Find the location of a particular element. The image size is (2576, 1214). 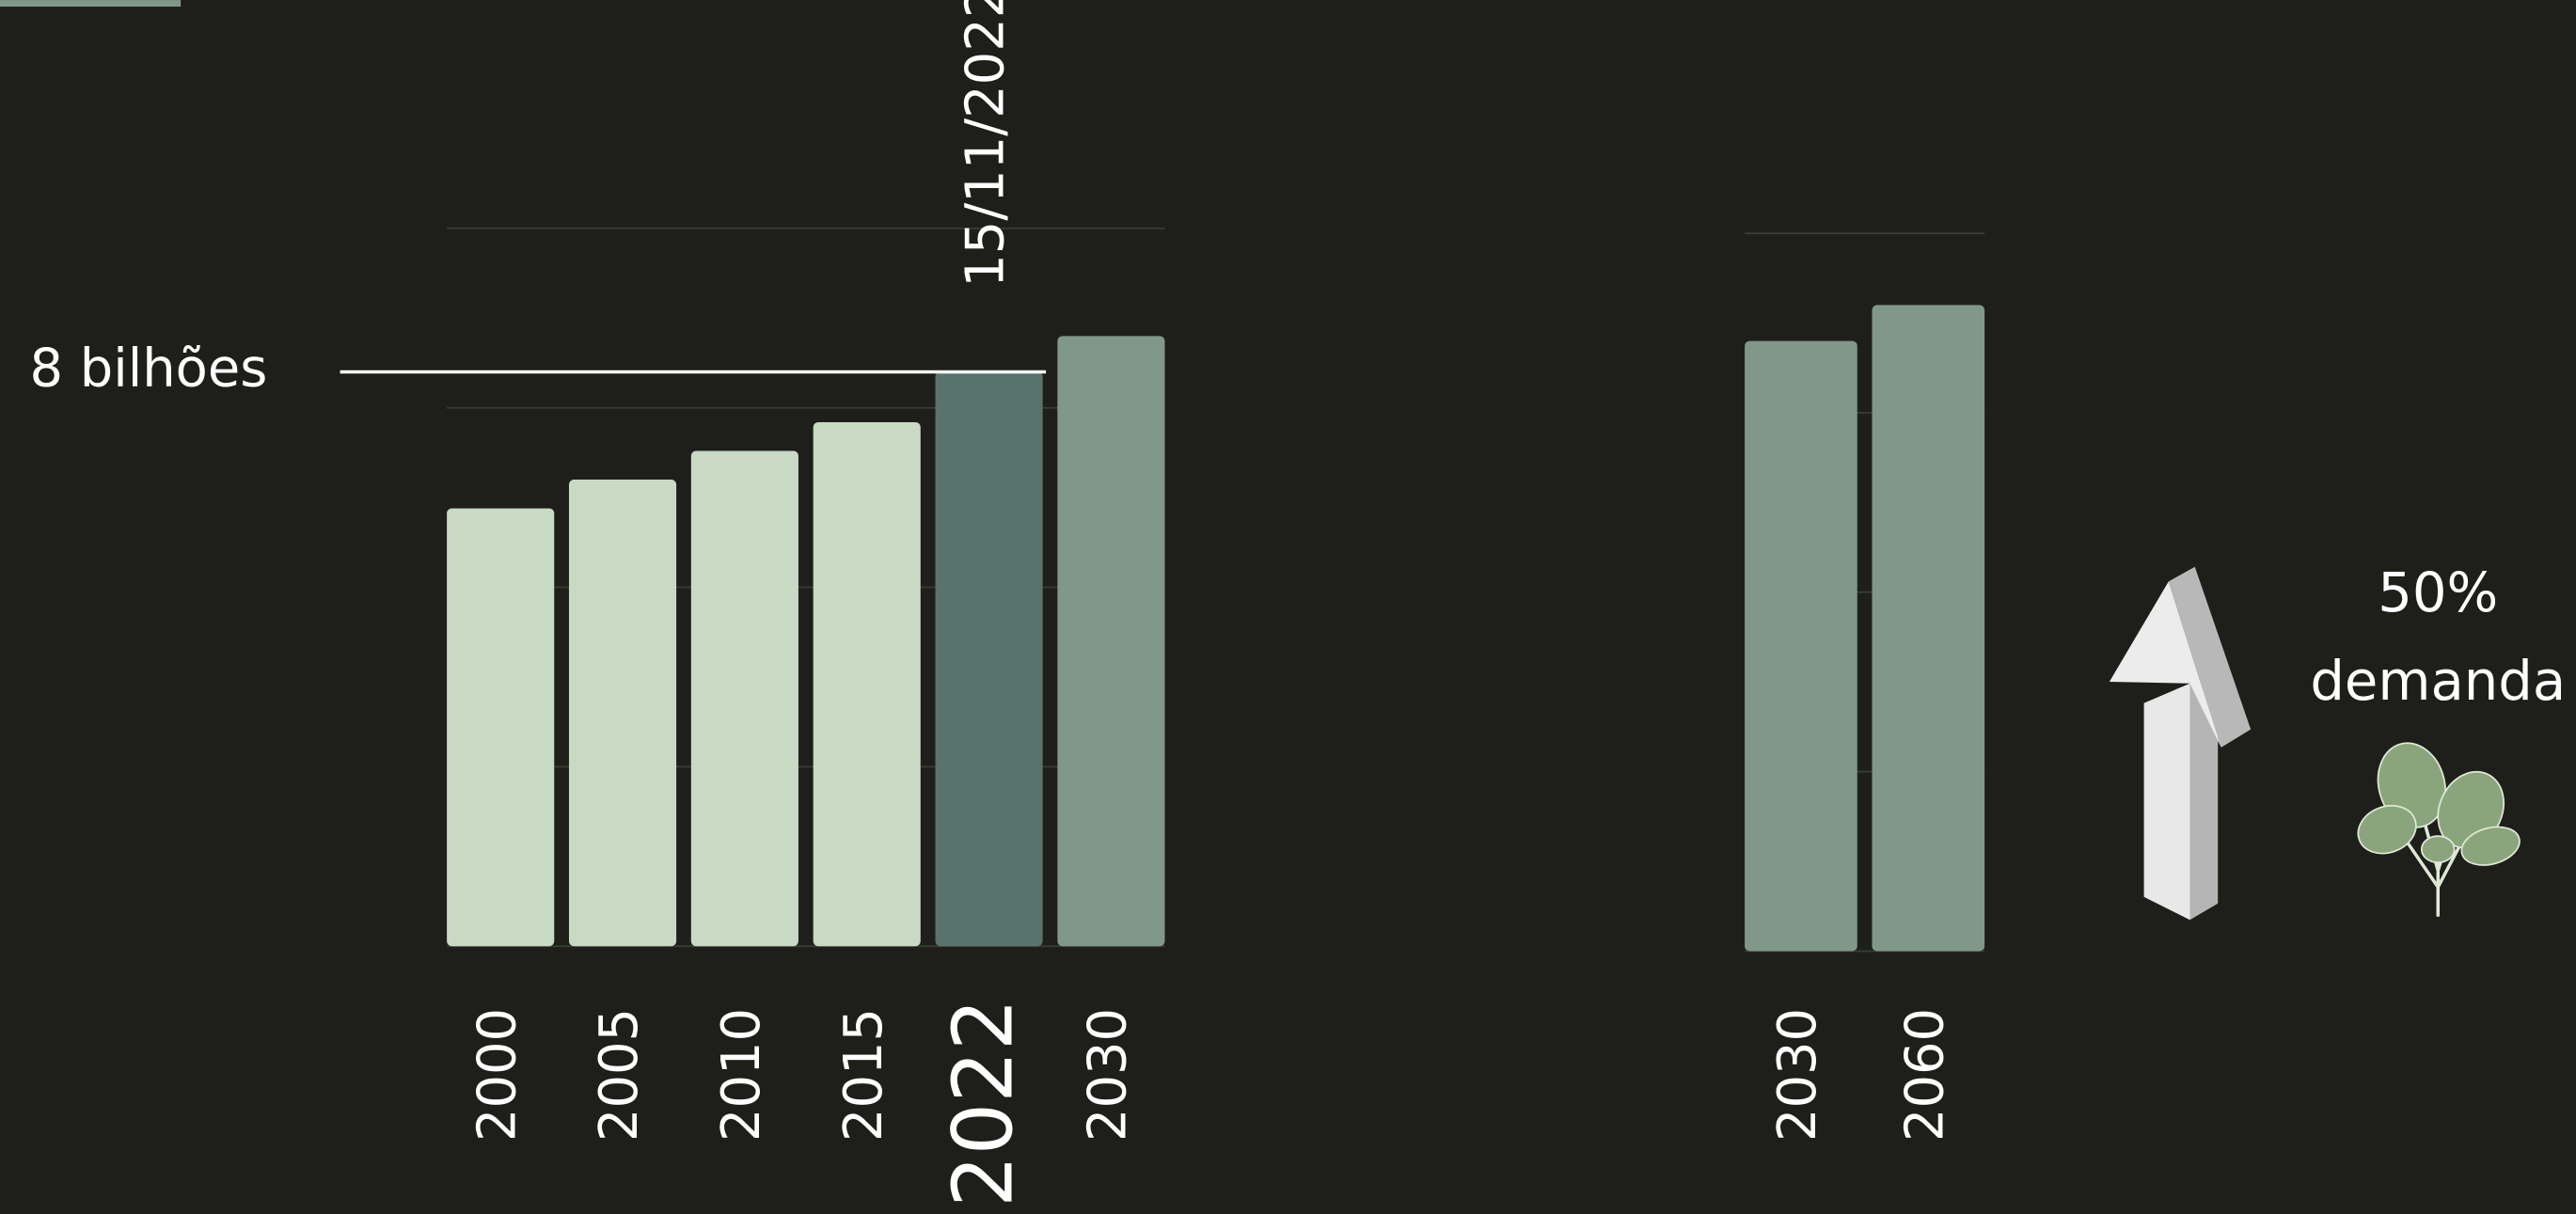

plant-icon is located at coordinates (2439, 829).